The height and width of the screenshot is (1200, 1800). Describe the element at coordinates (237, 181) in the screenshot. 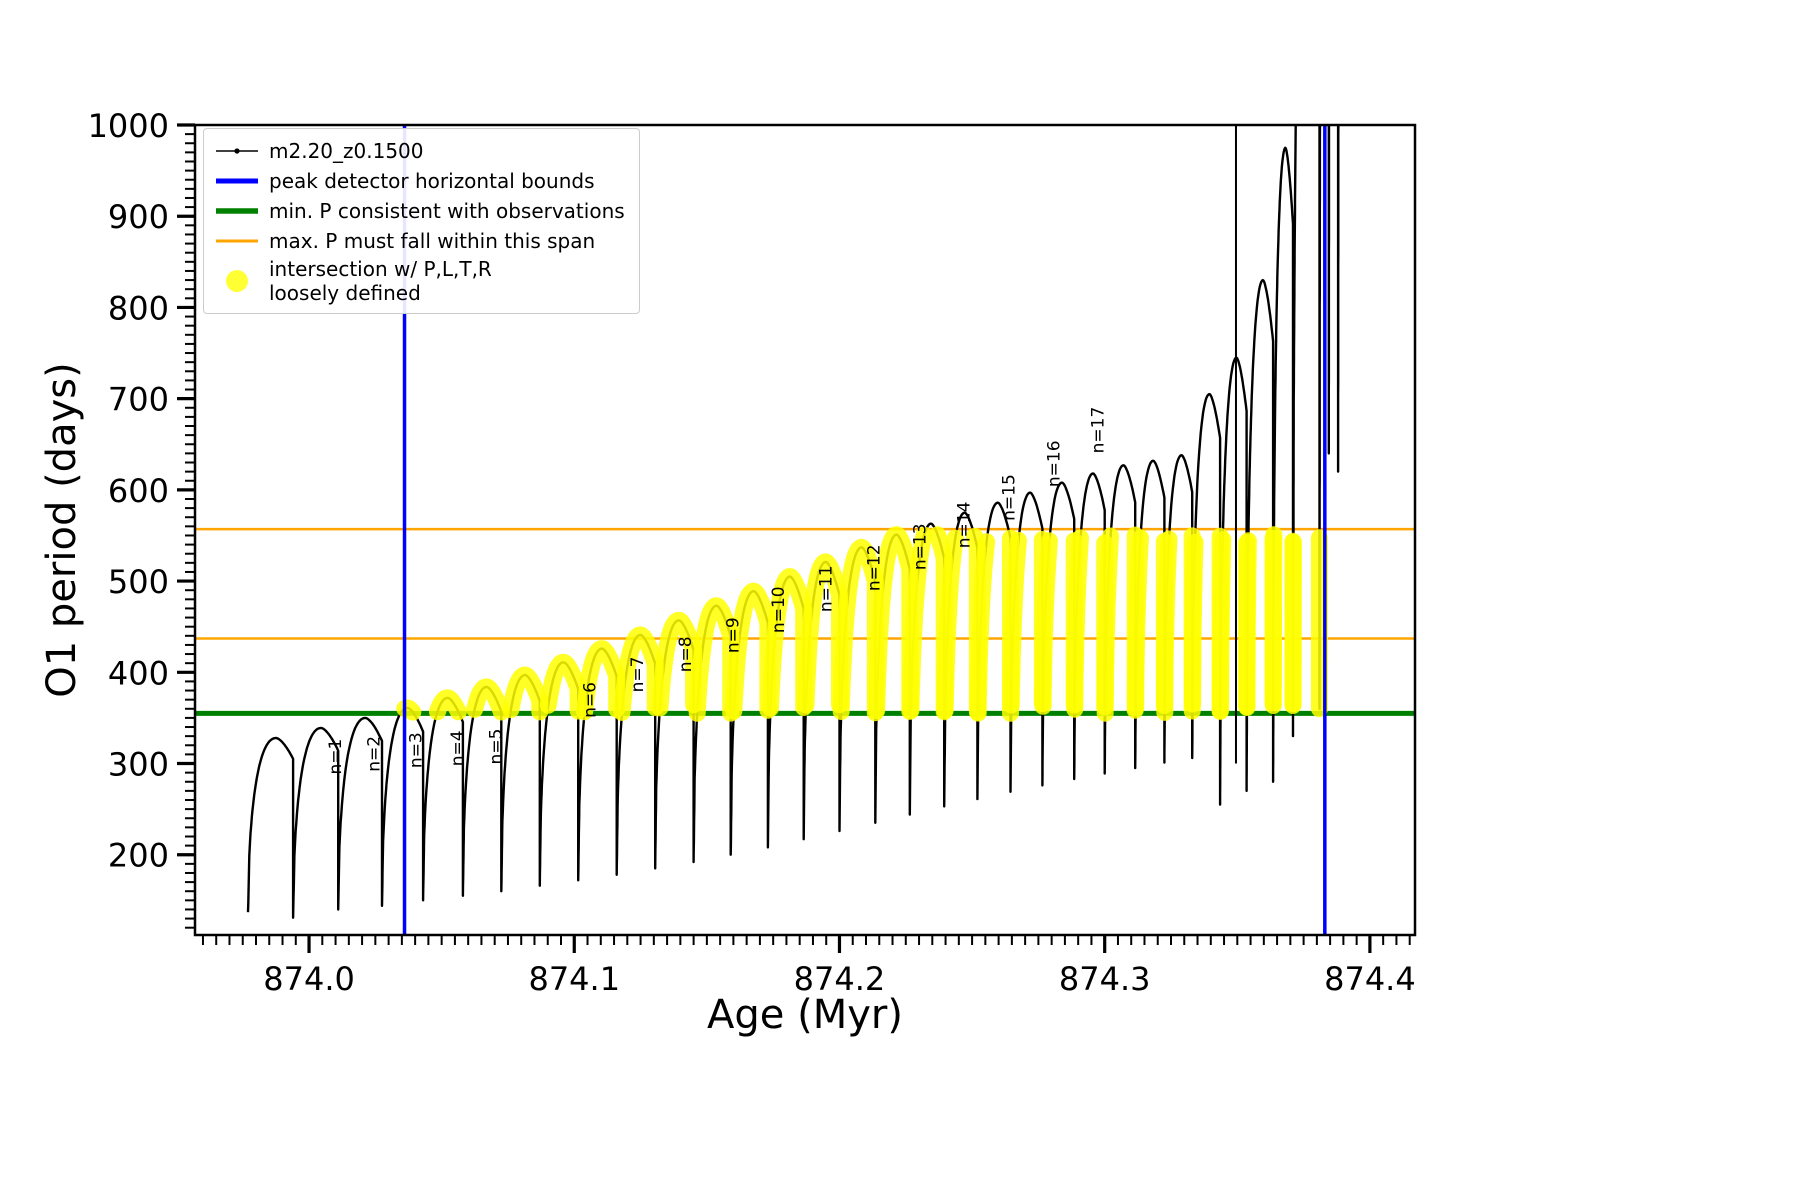

I see `blue-line-icon` at that location.